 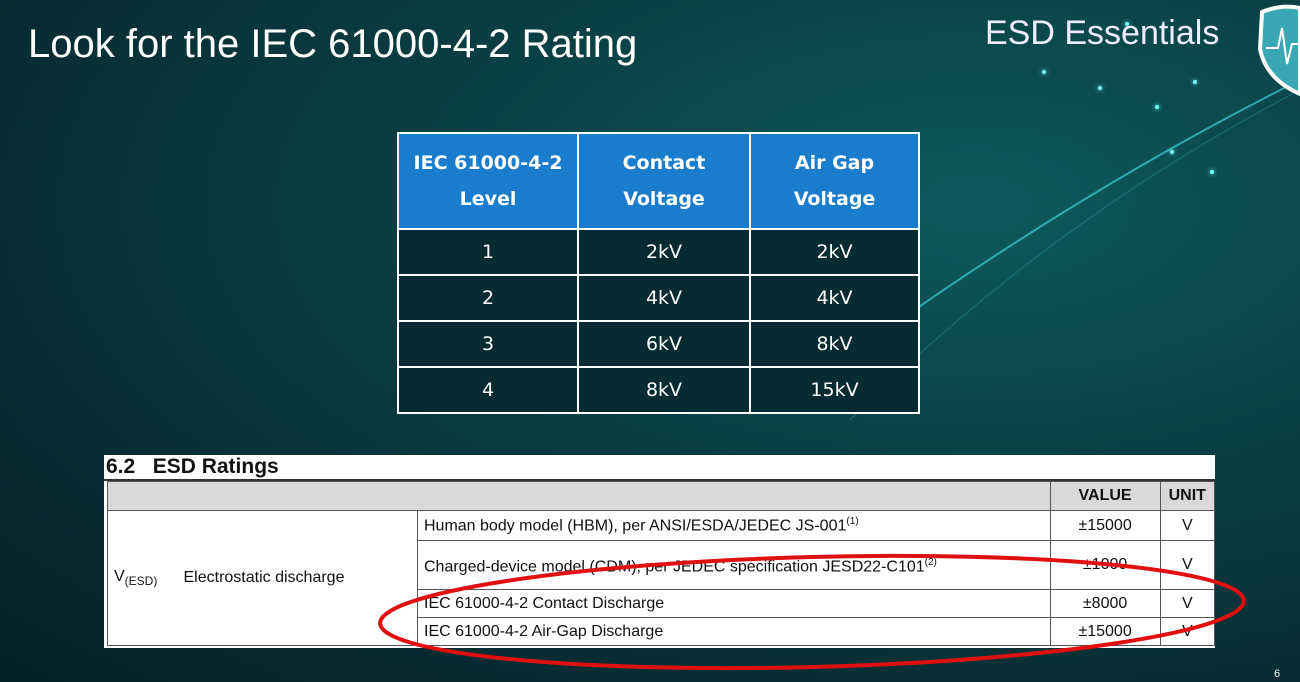 What do you see at coordinates (1102, 33) in the screenshot?
I see `brand-name: ESD Essentials` at bounding box center [1102, 33].